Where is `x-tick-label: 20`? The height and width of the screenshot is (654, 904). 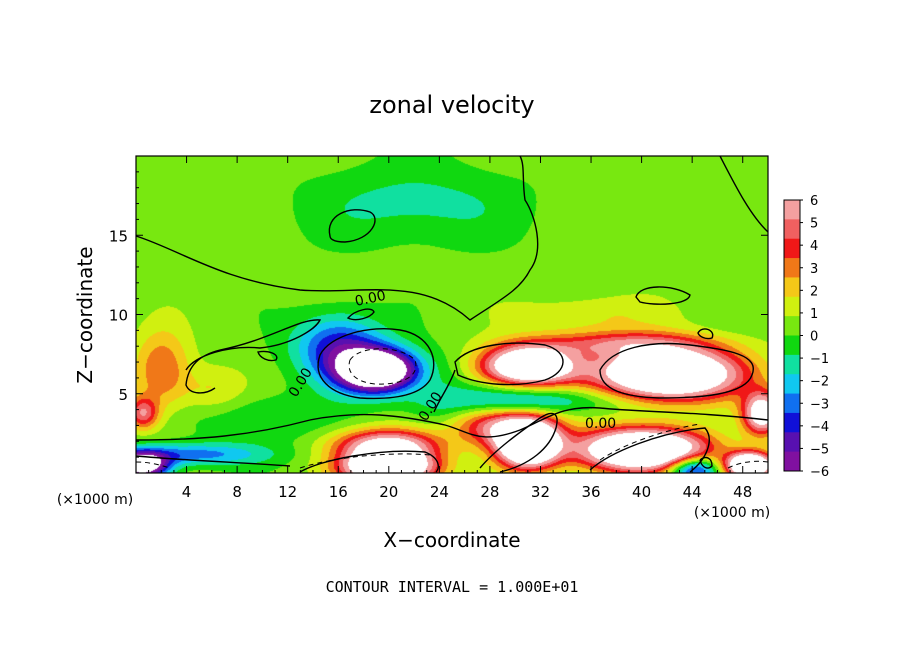
x-tick-label: 20 is located at coordinates (388, 492).